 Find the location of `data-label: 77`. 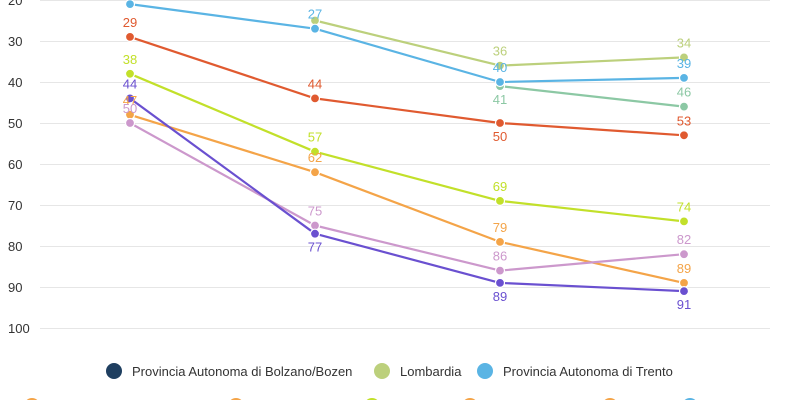

data-label: 77 is located at coordinates (315, 247).